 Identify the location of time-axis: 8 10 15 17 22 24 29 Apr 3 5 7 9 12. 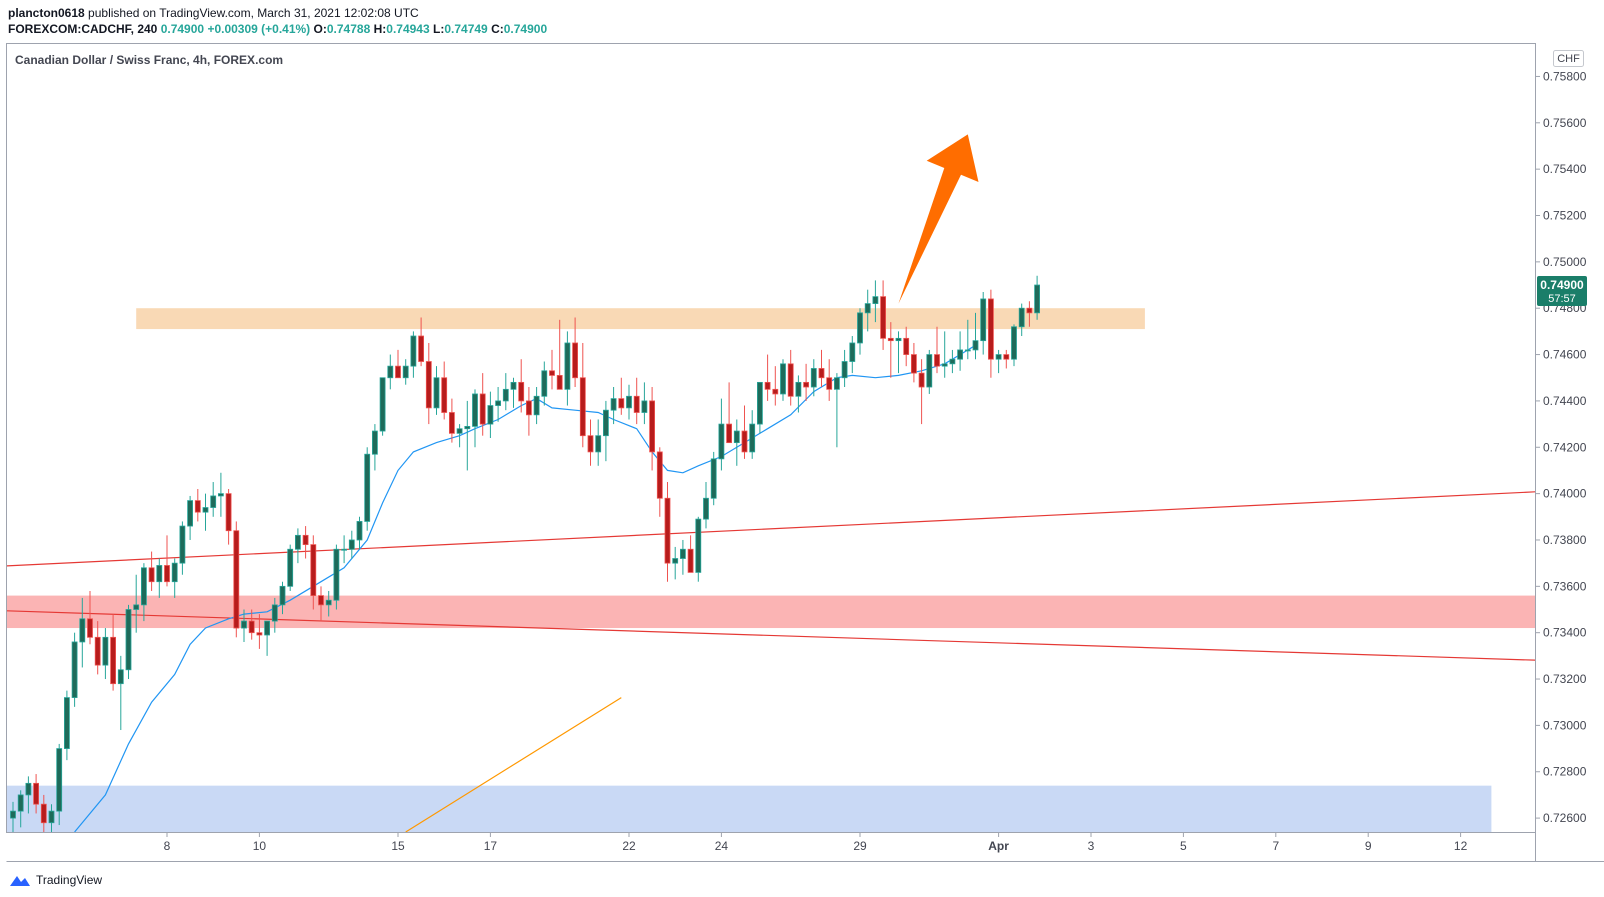
(816, 842).